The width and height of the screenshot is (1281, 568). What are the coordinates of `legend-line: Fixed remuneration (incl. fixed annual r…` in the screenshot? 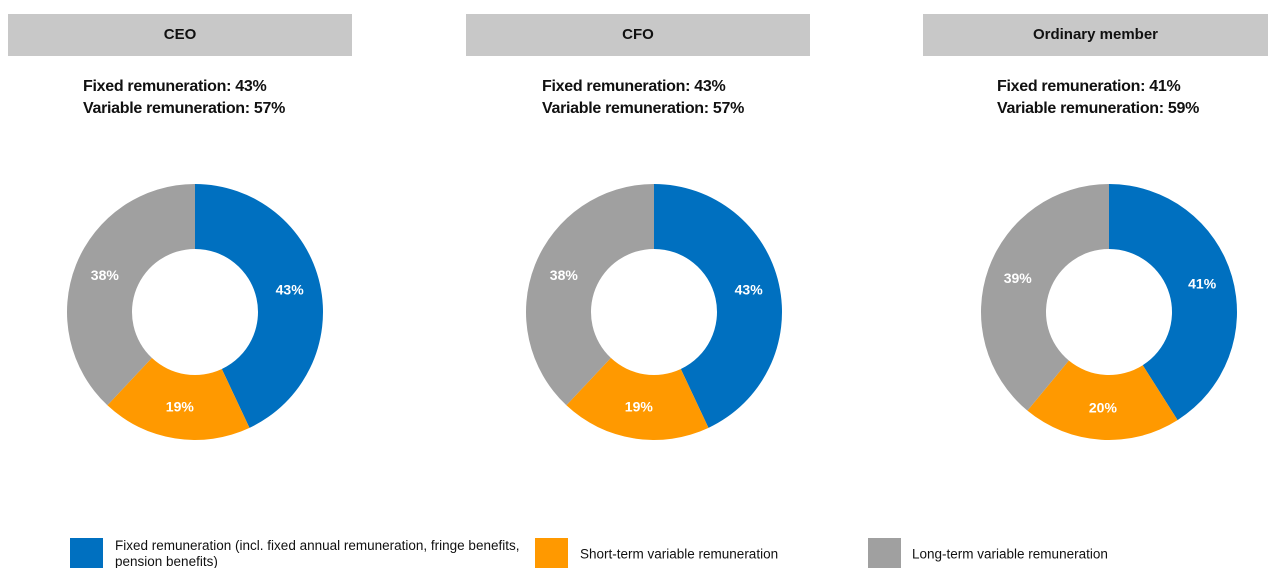 It's located at (317, 545).